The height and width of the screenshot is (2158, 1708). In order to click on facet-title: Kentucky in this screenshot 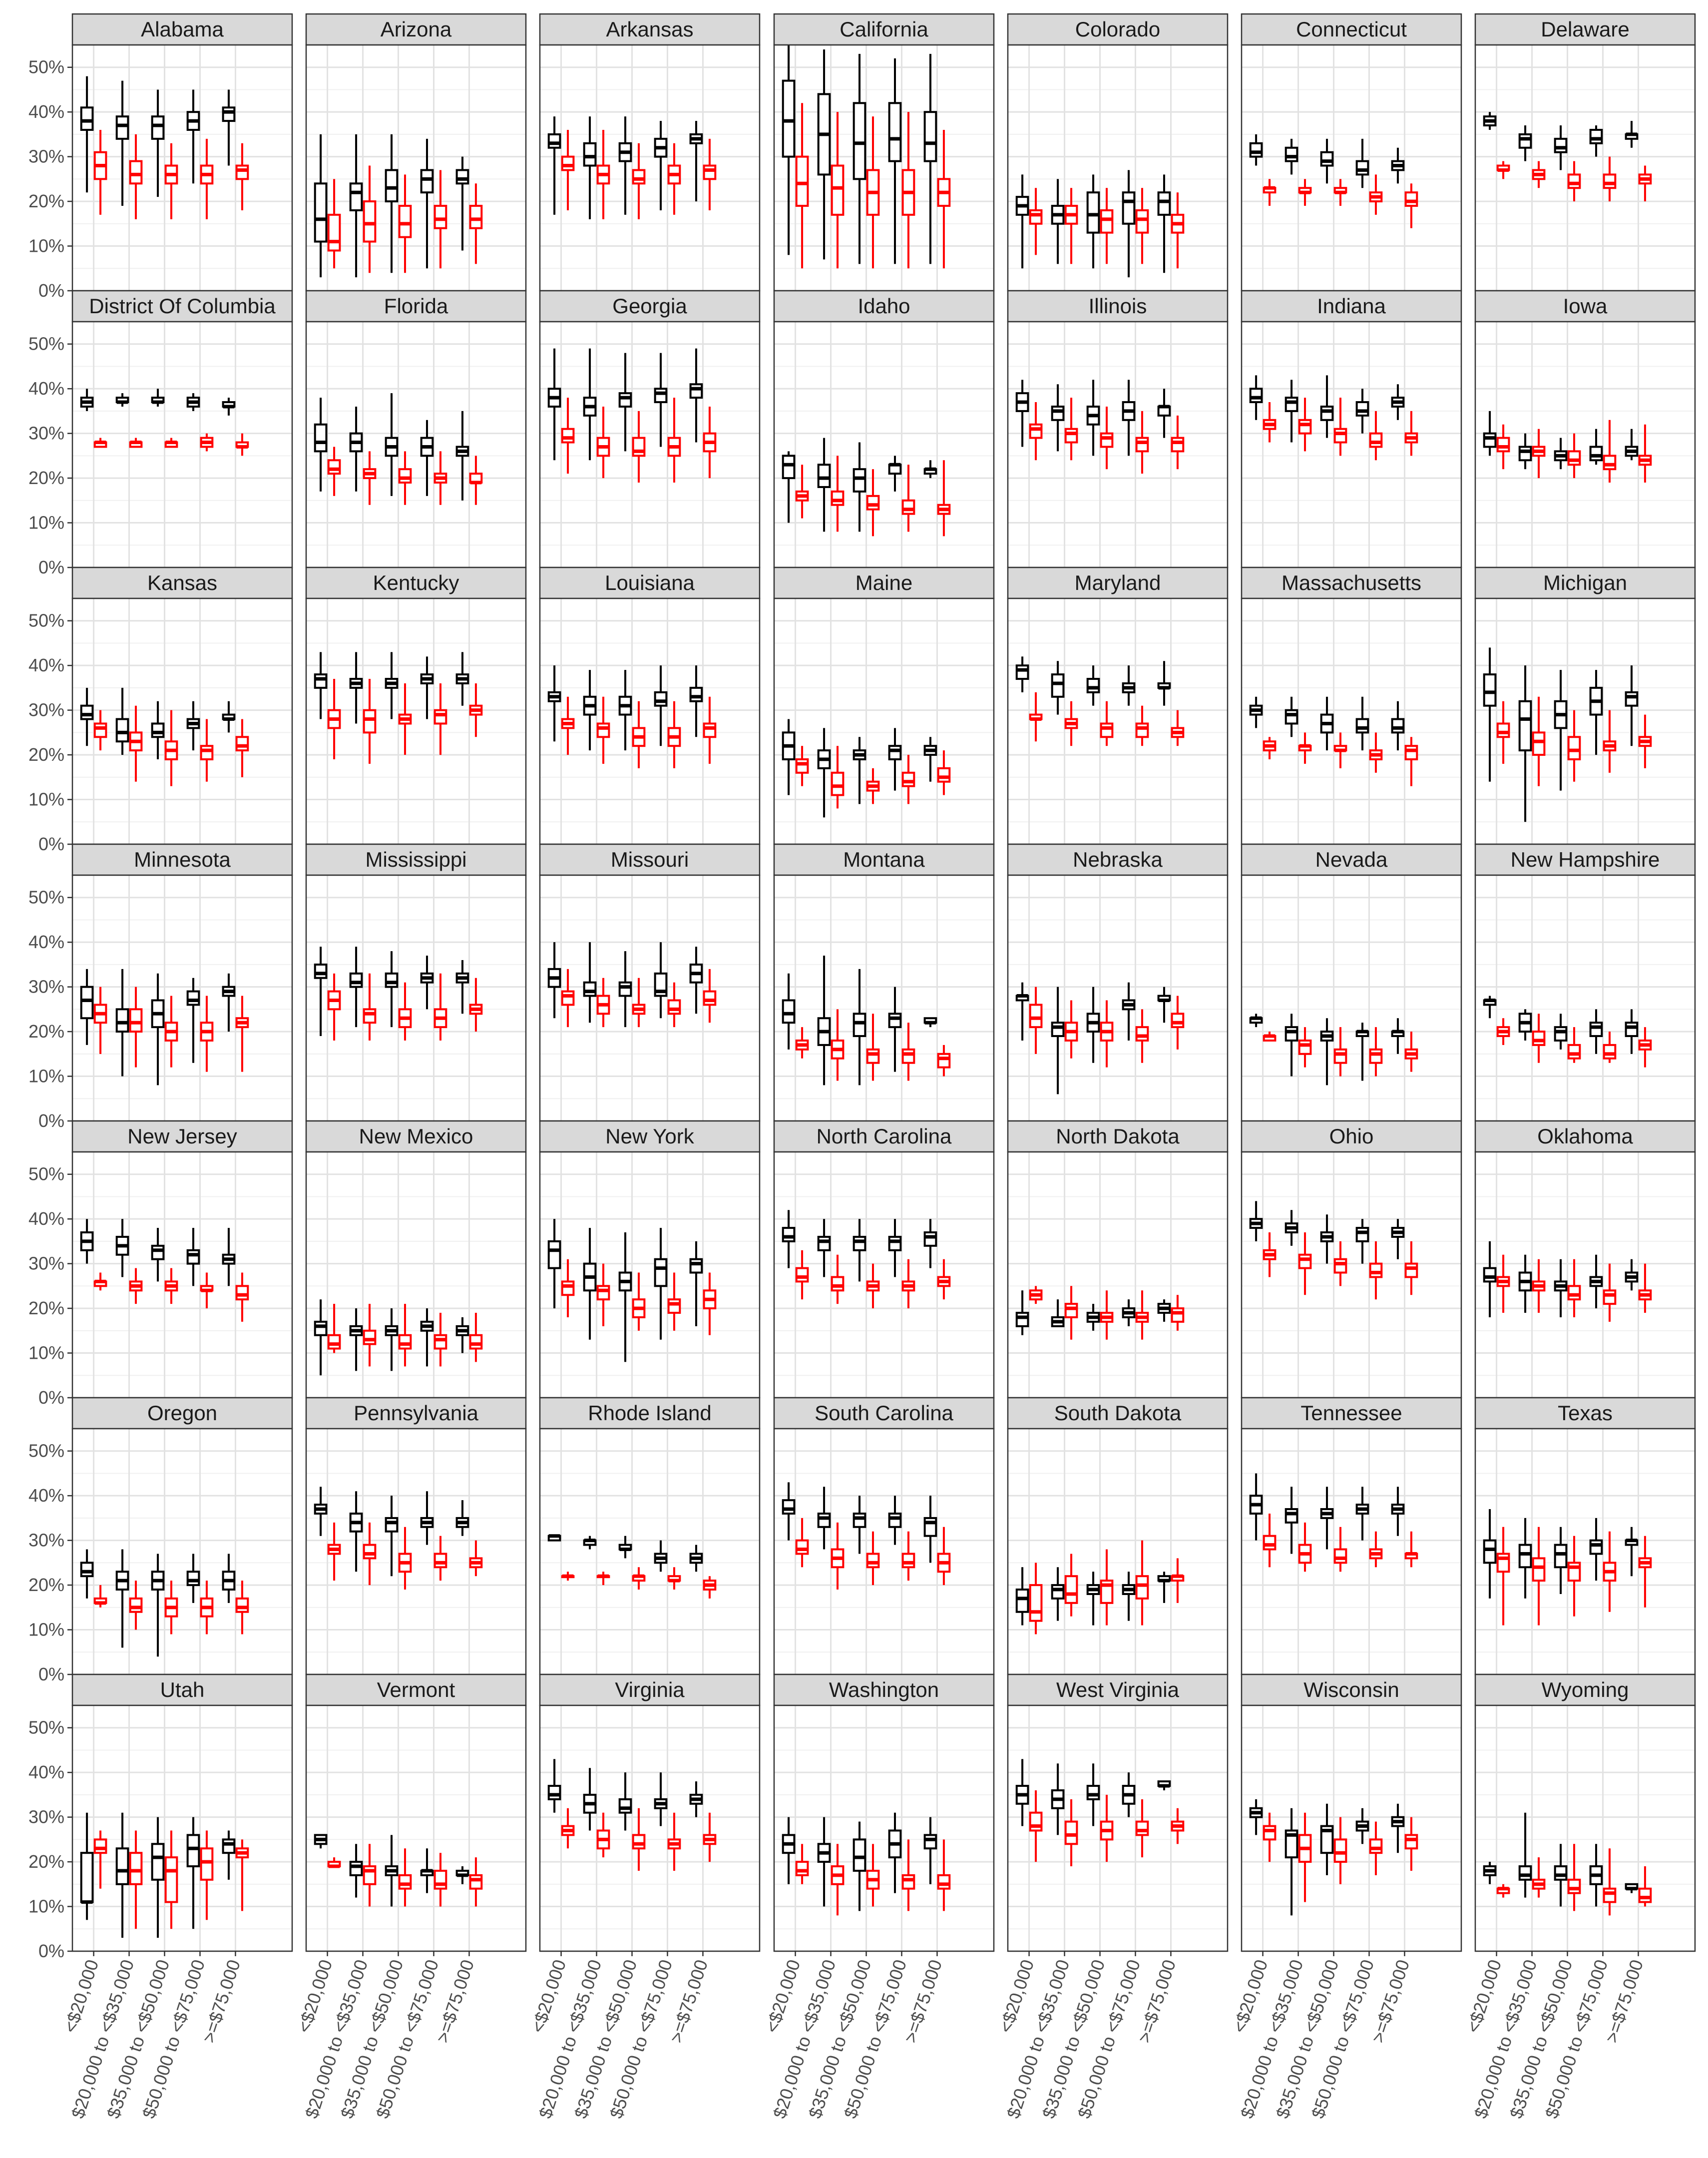, I will do `click(416, 582)`.